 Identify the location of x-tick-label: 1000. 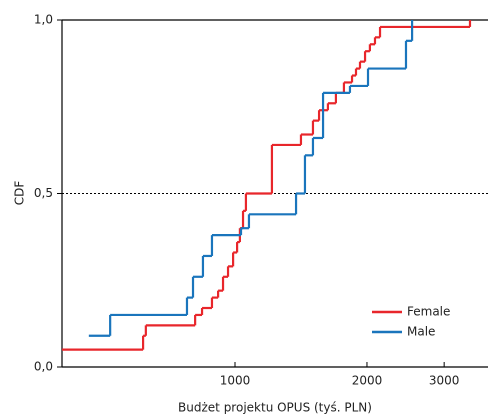
(235, 381).